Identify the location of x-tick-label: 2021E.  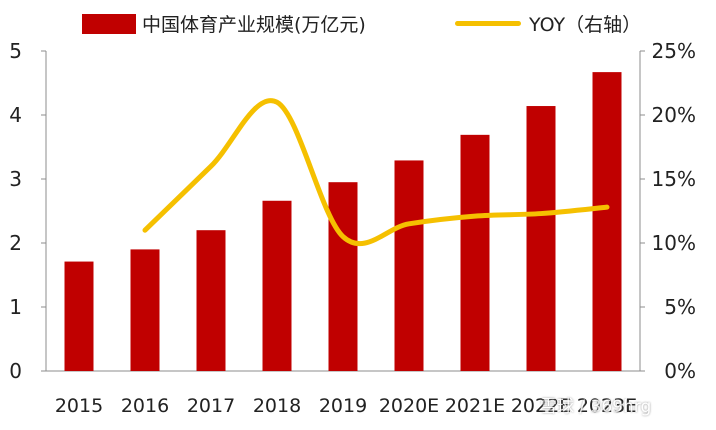
(475, 406).